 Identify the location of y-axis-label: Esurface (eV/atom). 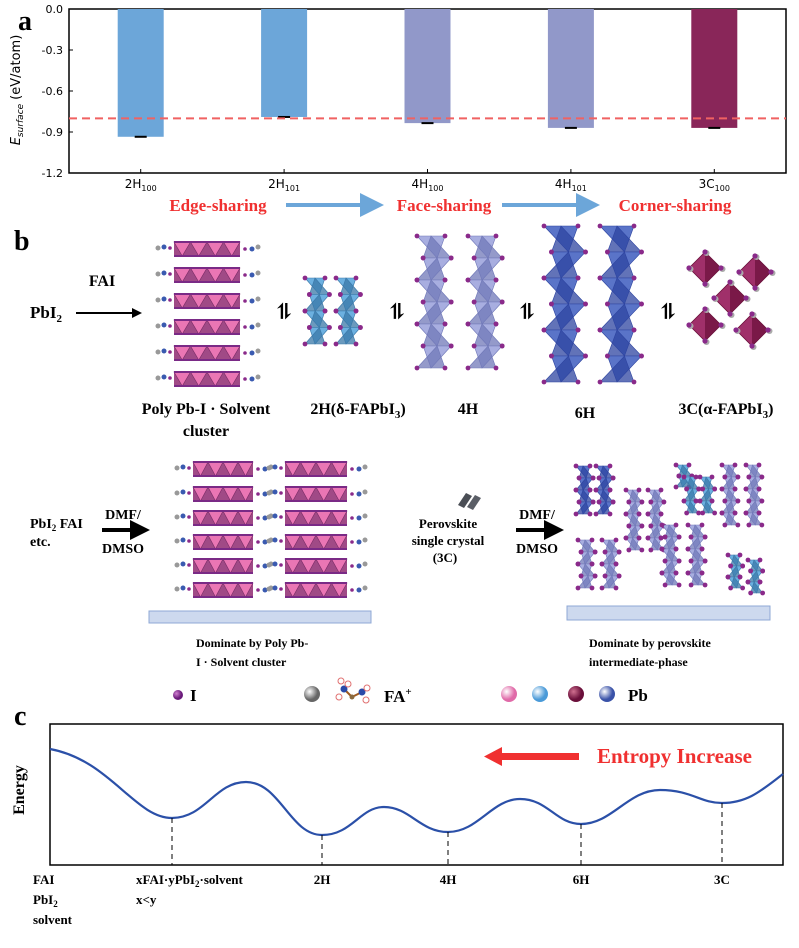
(17, 90).